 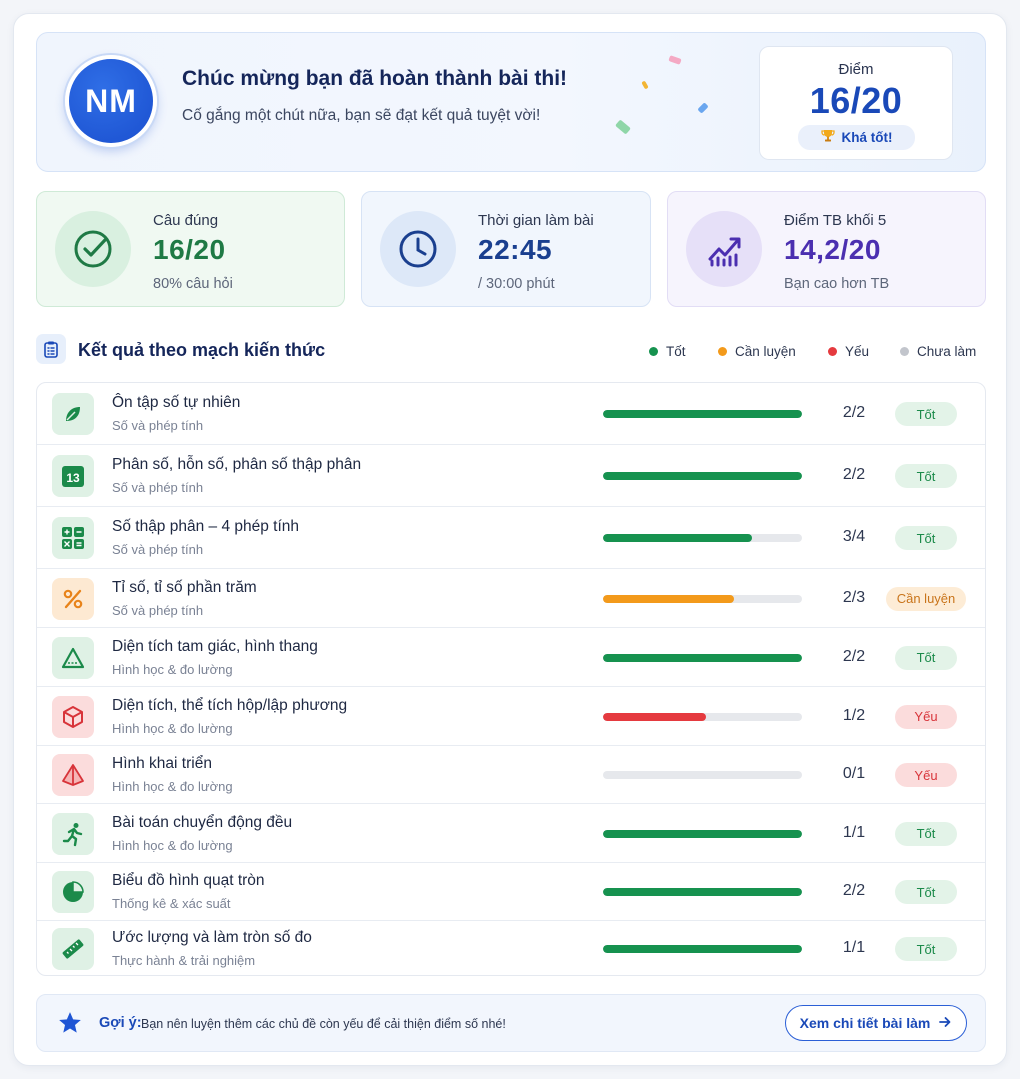 What do you see at coordinates (945, 1023) in the screenshot?
I see `arrow-right-icon` at bounding box center [945, 1023].